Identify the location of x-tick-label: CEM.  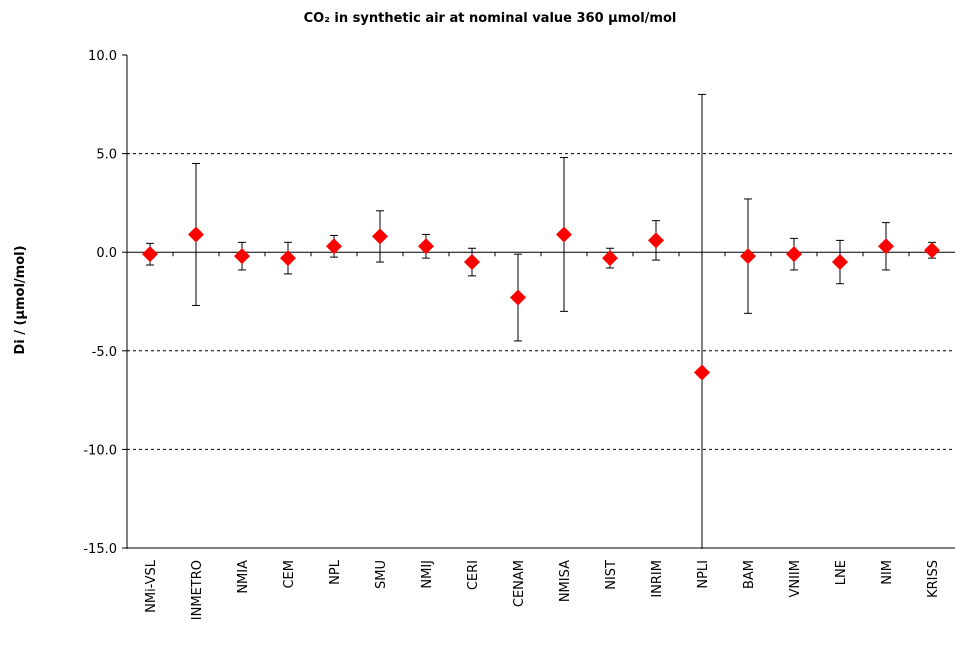
(289, 574).